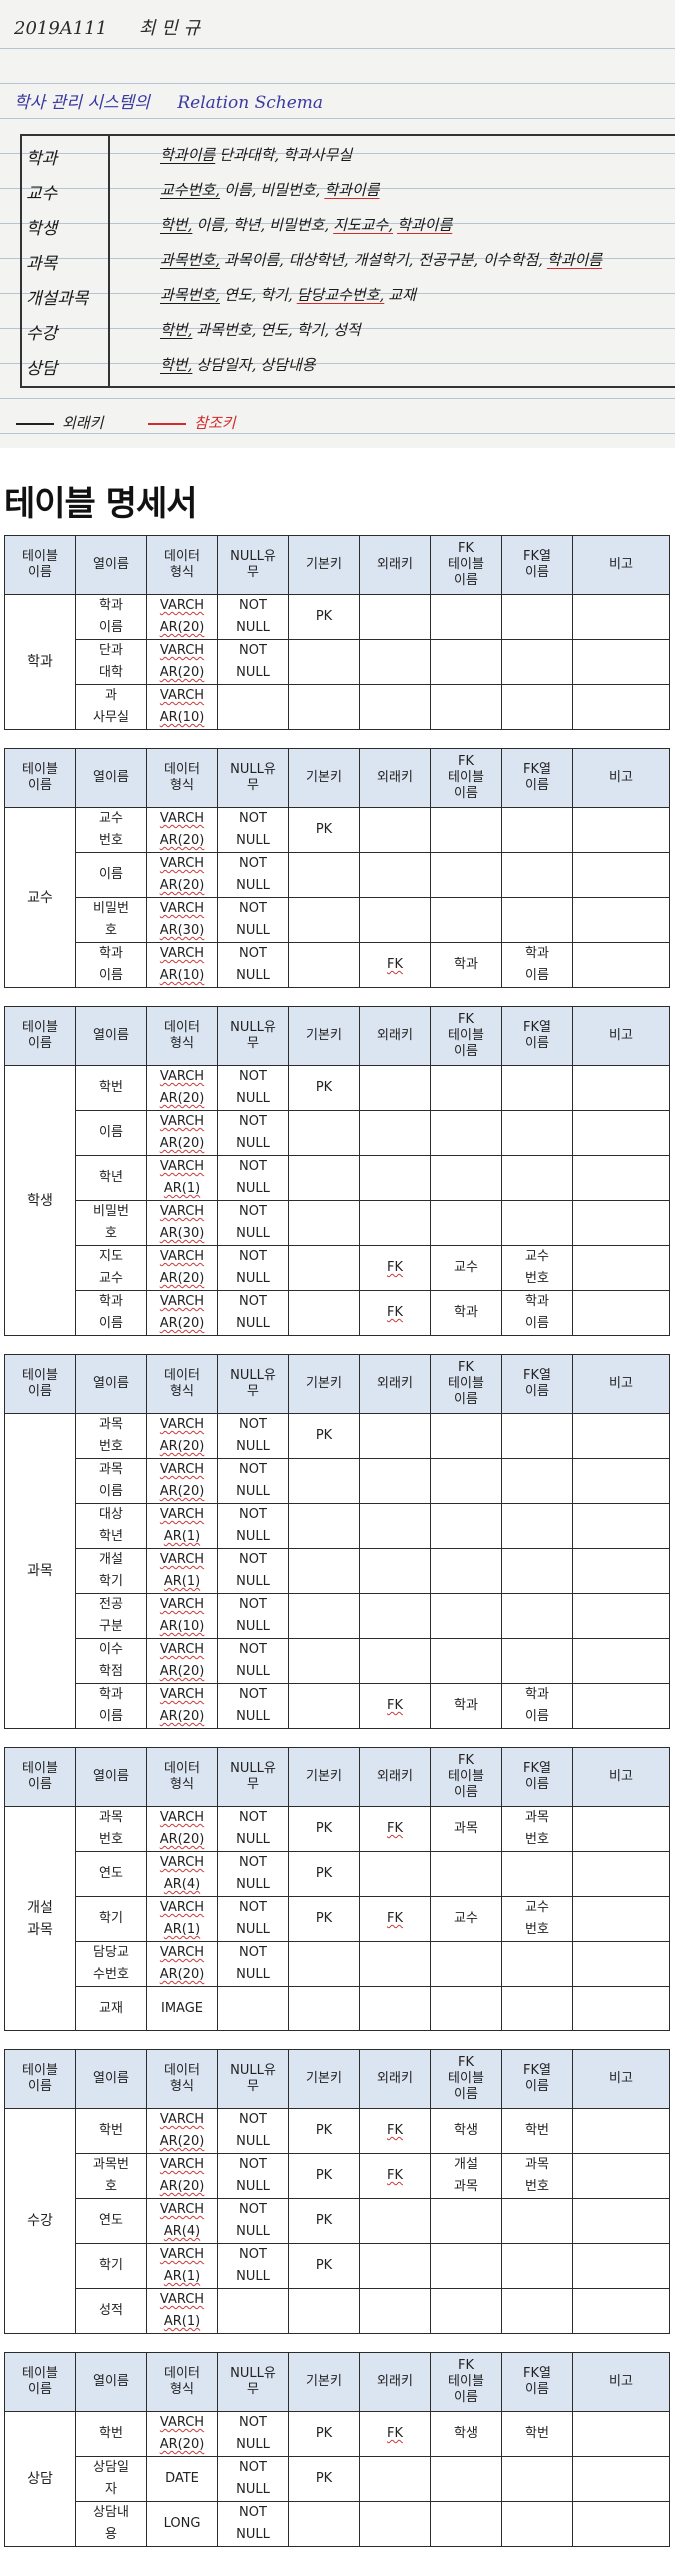 This screenshot has width=675, height=2565. I want to click on cell-fk-column: 과목 번호, so click(537, 1829).